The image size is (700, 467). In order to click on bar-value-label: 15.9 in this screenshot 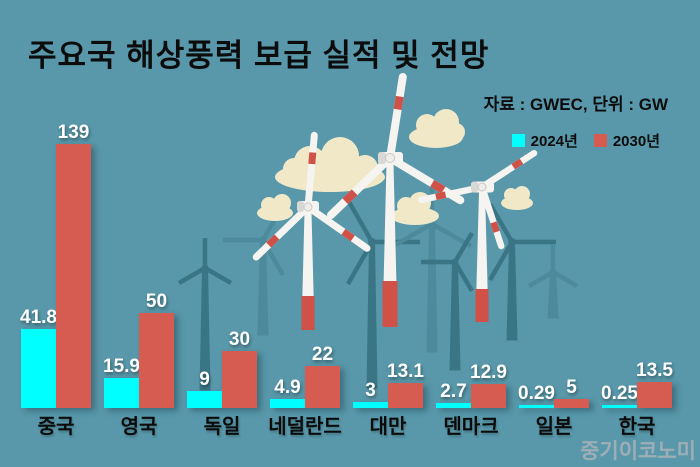, I will do `click(121, 366)`.